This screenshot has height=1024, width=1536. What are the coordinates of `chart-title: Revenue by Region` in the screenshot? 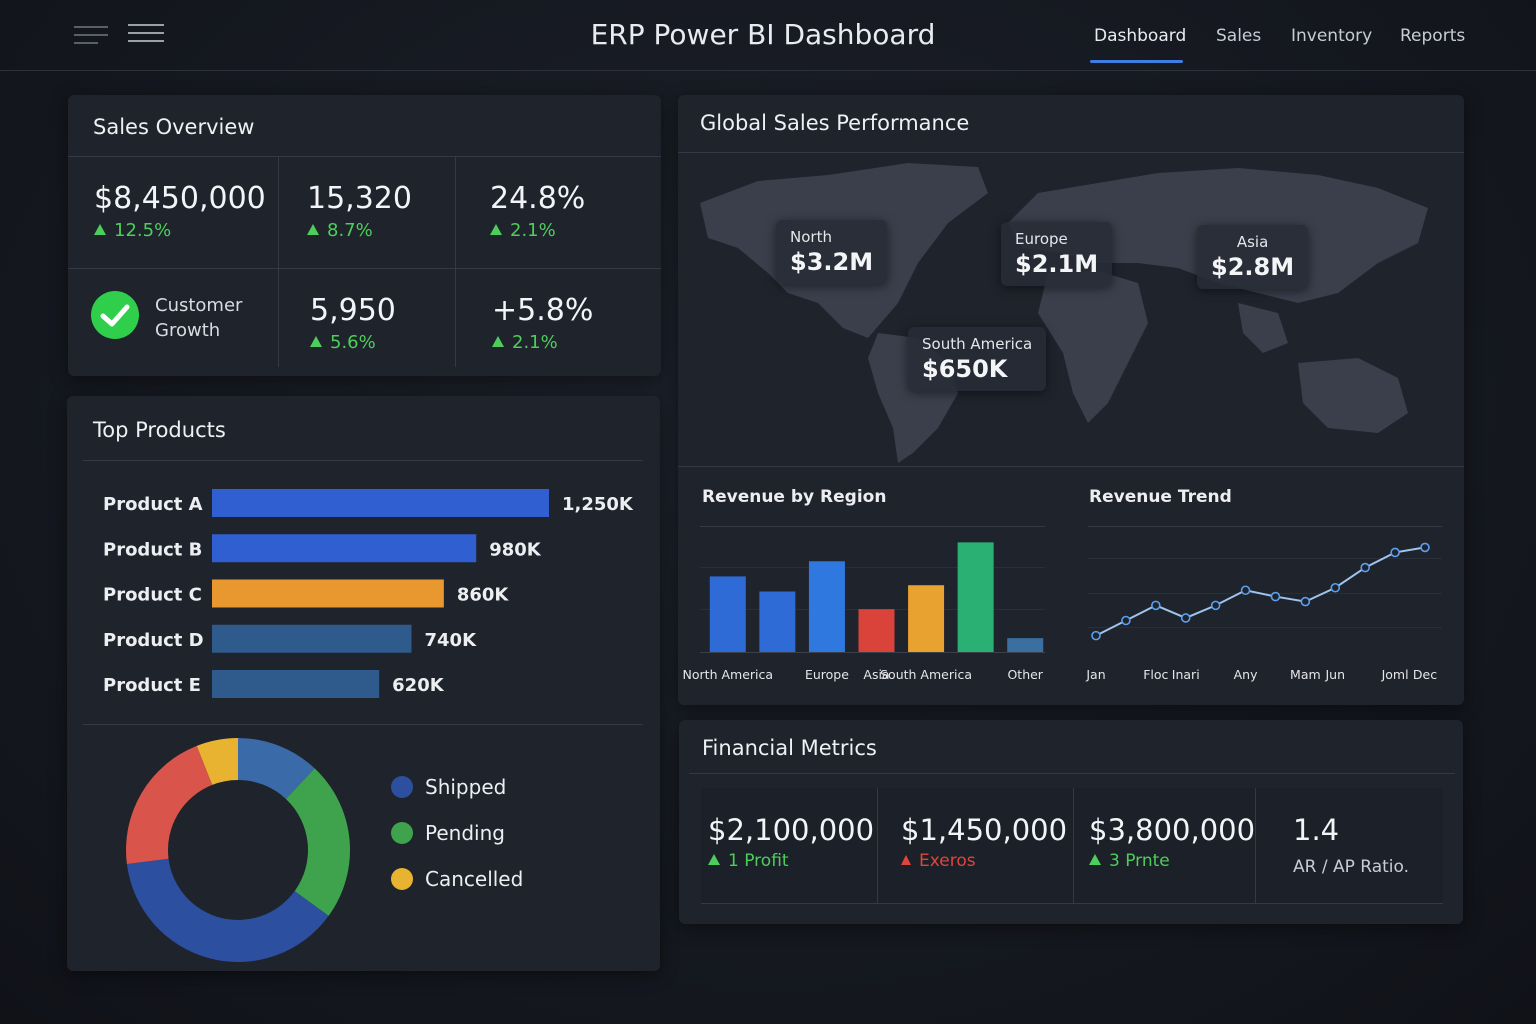 It's located at (794, 497).